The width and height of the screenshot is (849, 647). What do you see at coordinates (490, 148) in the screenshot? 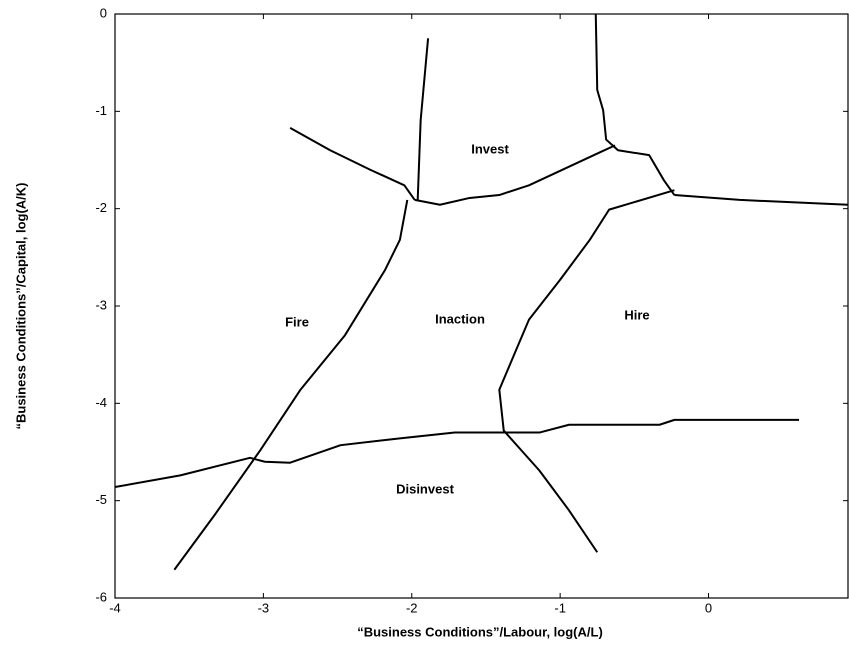
I see `region-label: Invest` at bounding box center [490, 148].